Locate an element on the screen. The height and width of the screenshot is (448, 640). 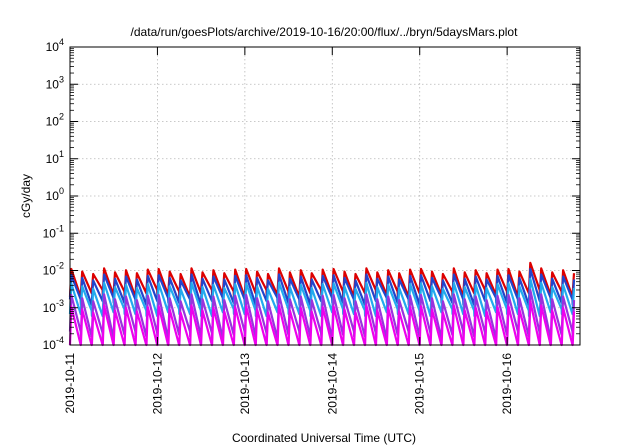
x-tick-label: 2019-10-14 is located at coordinates (332, 384).